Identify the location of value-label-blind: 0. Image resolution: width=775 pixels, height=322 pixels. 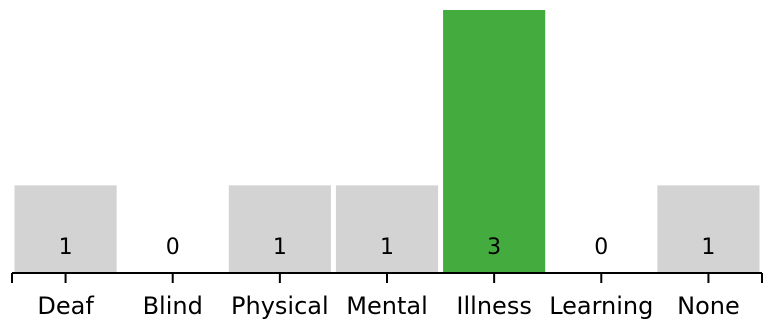
(173, 247).